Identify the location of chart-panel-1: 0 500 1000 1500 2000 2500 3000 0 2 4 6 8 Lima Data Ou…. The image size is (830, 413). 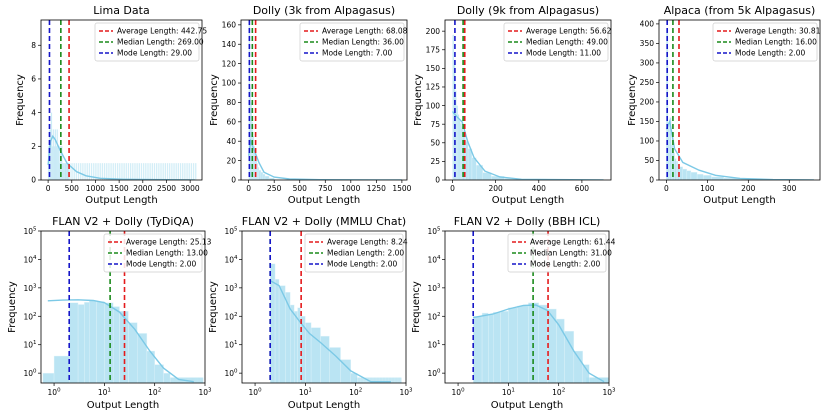
(111, 105).